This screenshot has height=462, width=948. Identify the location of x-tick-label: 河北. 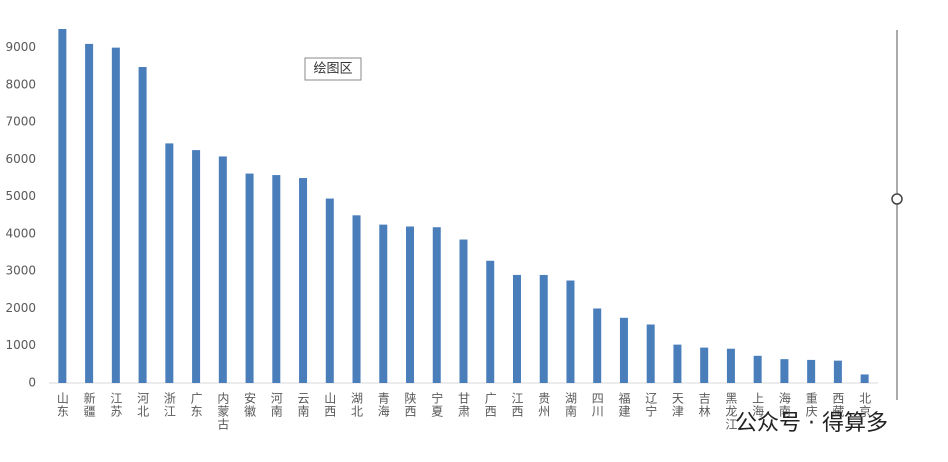
(143, 405).